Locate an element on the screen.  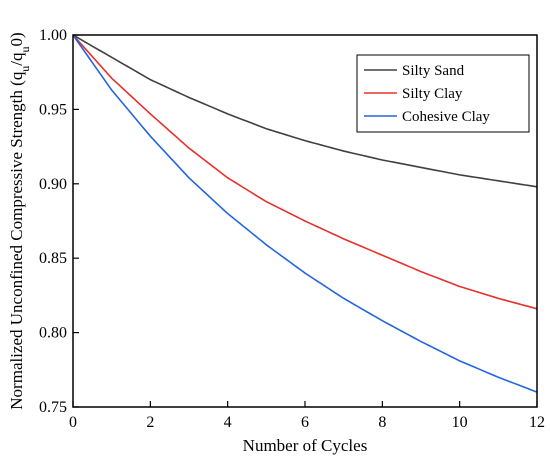
y-tick-label: 0.90 is located at coordinates (53, 184).